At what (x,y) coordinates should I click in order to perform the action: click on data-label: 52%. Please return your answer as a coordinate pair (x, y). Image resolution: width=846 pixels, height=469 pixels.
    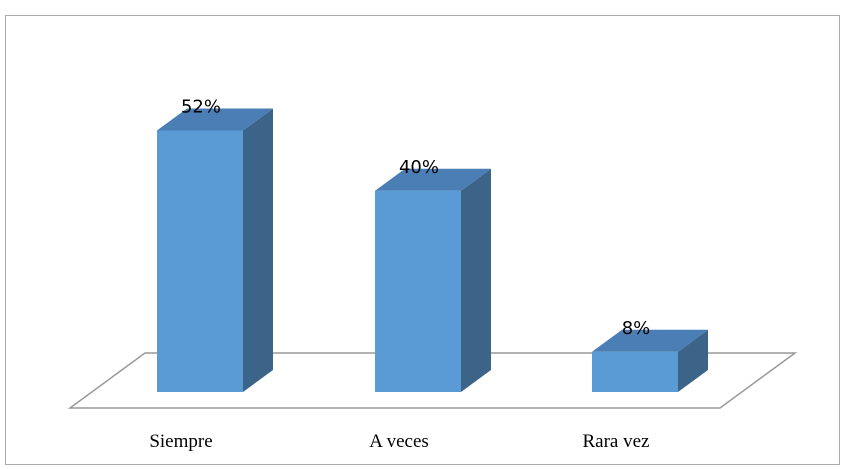
    Looking at the image, I should click on (201, 106).